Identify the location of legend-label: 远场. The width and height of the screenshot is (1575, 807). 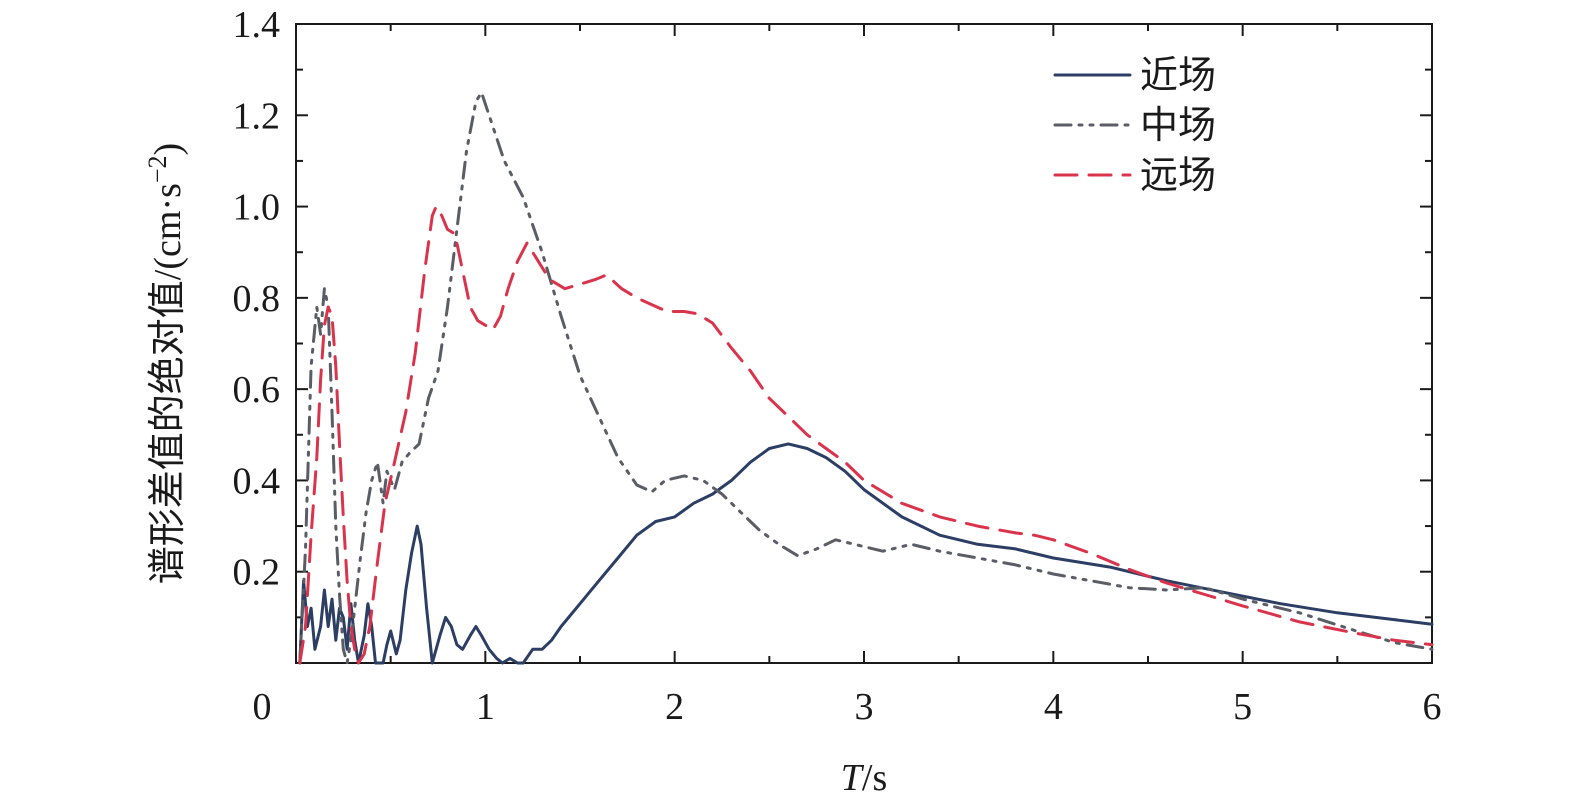
(1178, 176).